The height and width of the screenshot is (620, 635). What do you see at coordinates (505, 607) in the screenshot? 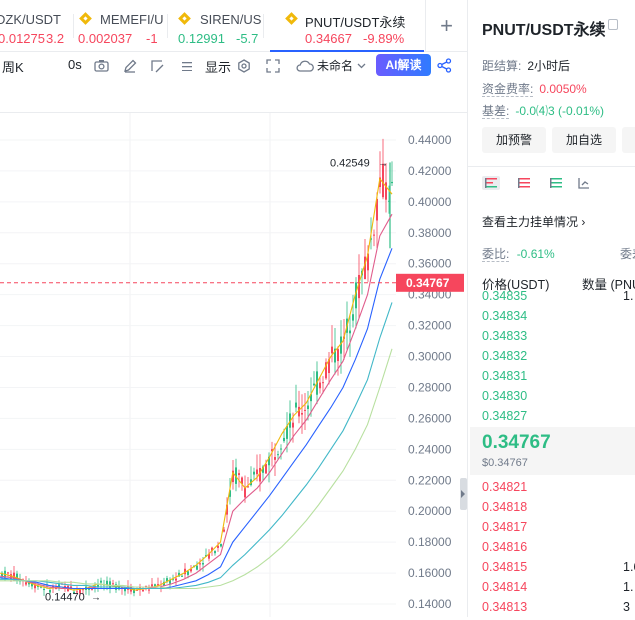
I see `bid-price: 0.34813` at bounding box center [505, 607].